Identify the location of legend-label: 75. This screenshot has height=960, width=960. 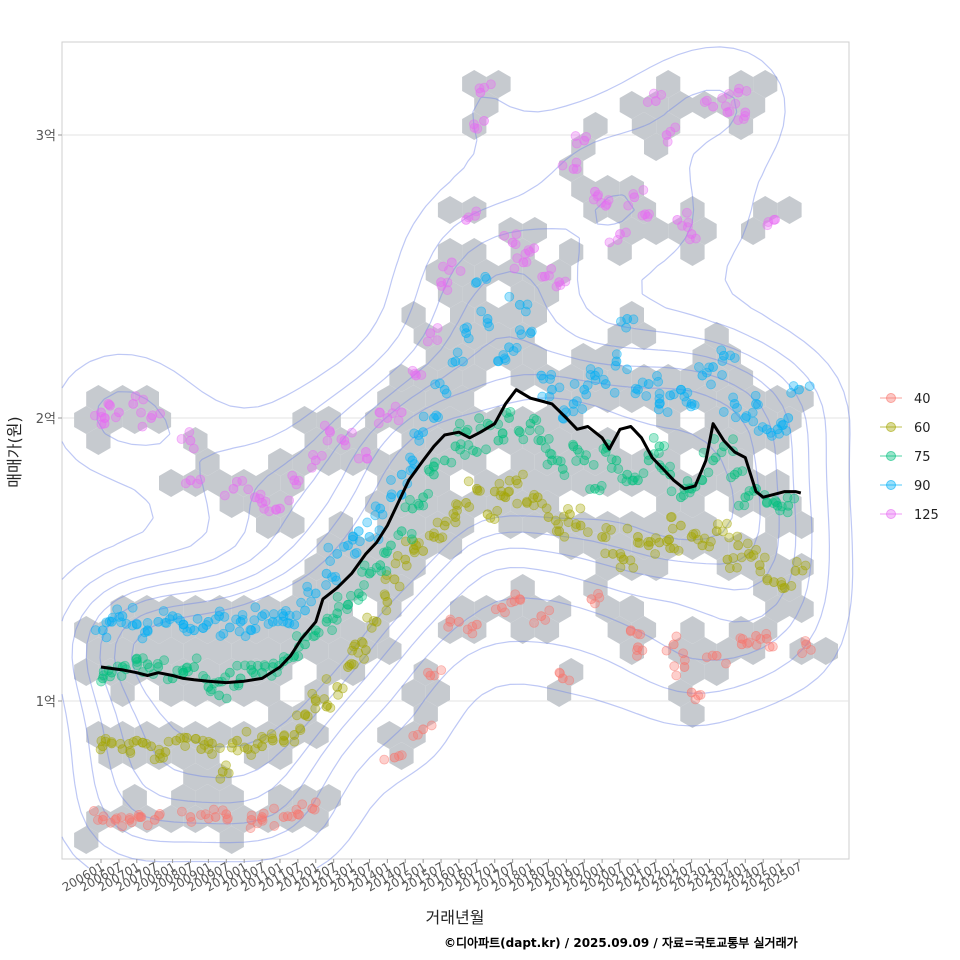
(922, 457).